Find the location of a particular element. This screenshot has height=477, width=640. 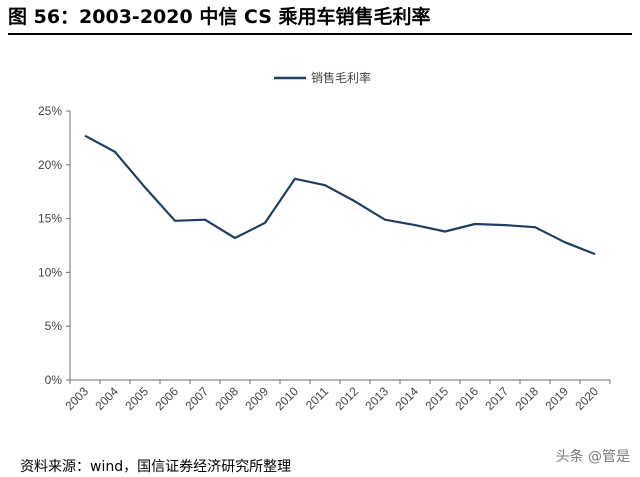

x-tick-label: 2011 is located at coordinates (317, 398).